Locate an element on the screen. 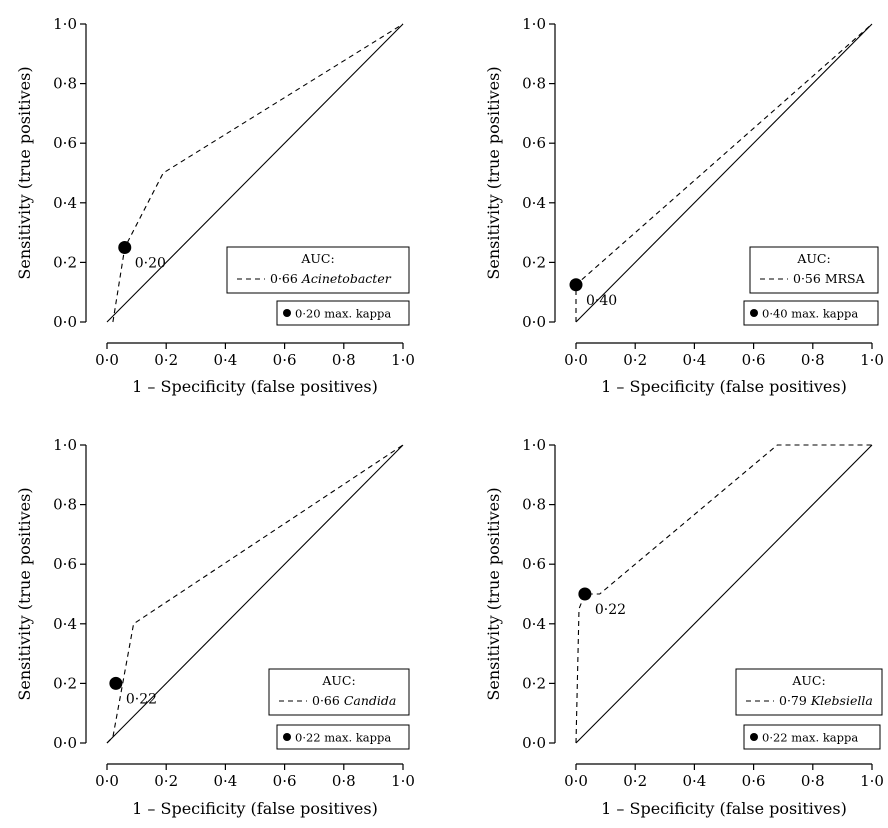 The image size is (888, 828). kappa-legend-text: 0·20 max. kappa is located at coordinates (343, 314).